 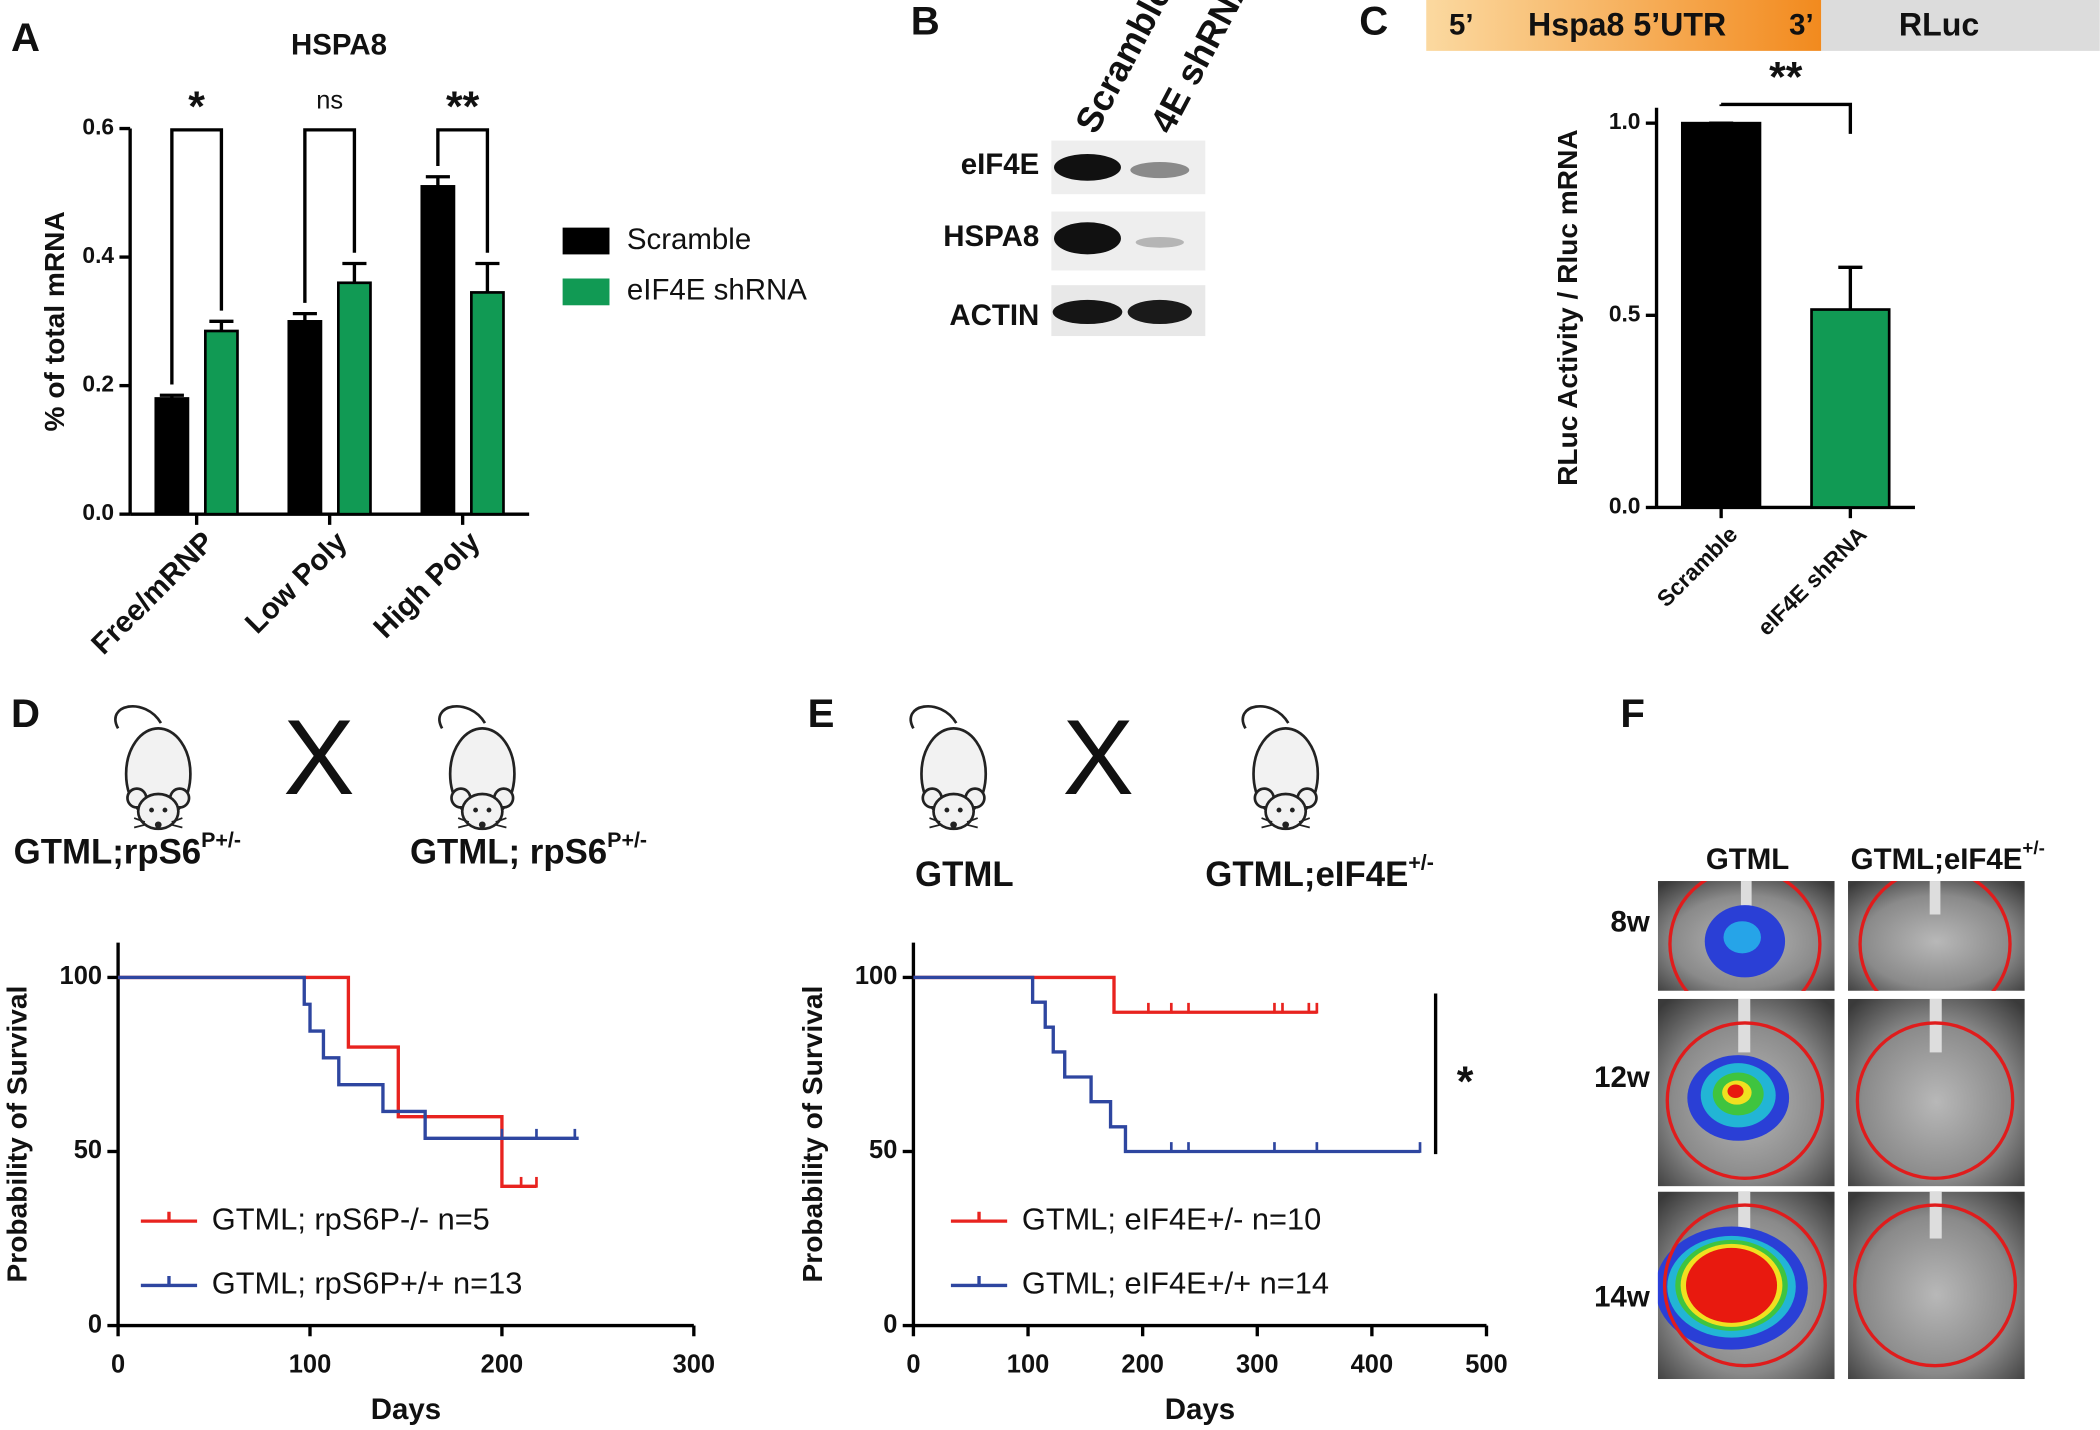 I want to click on y-tick-label: 1.0, so click(x=1625, y=121).